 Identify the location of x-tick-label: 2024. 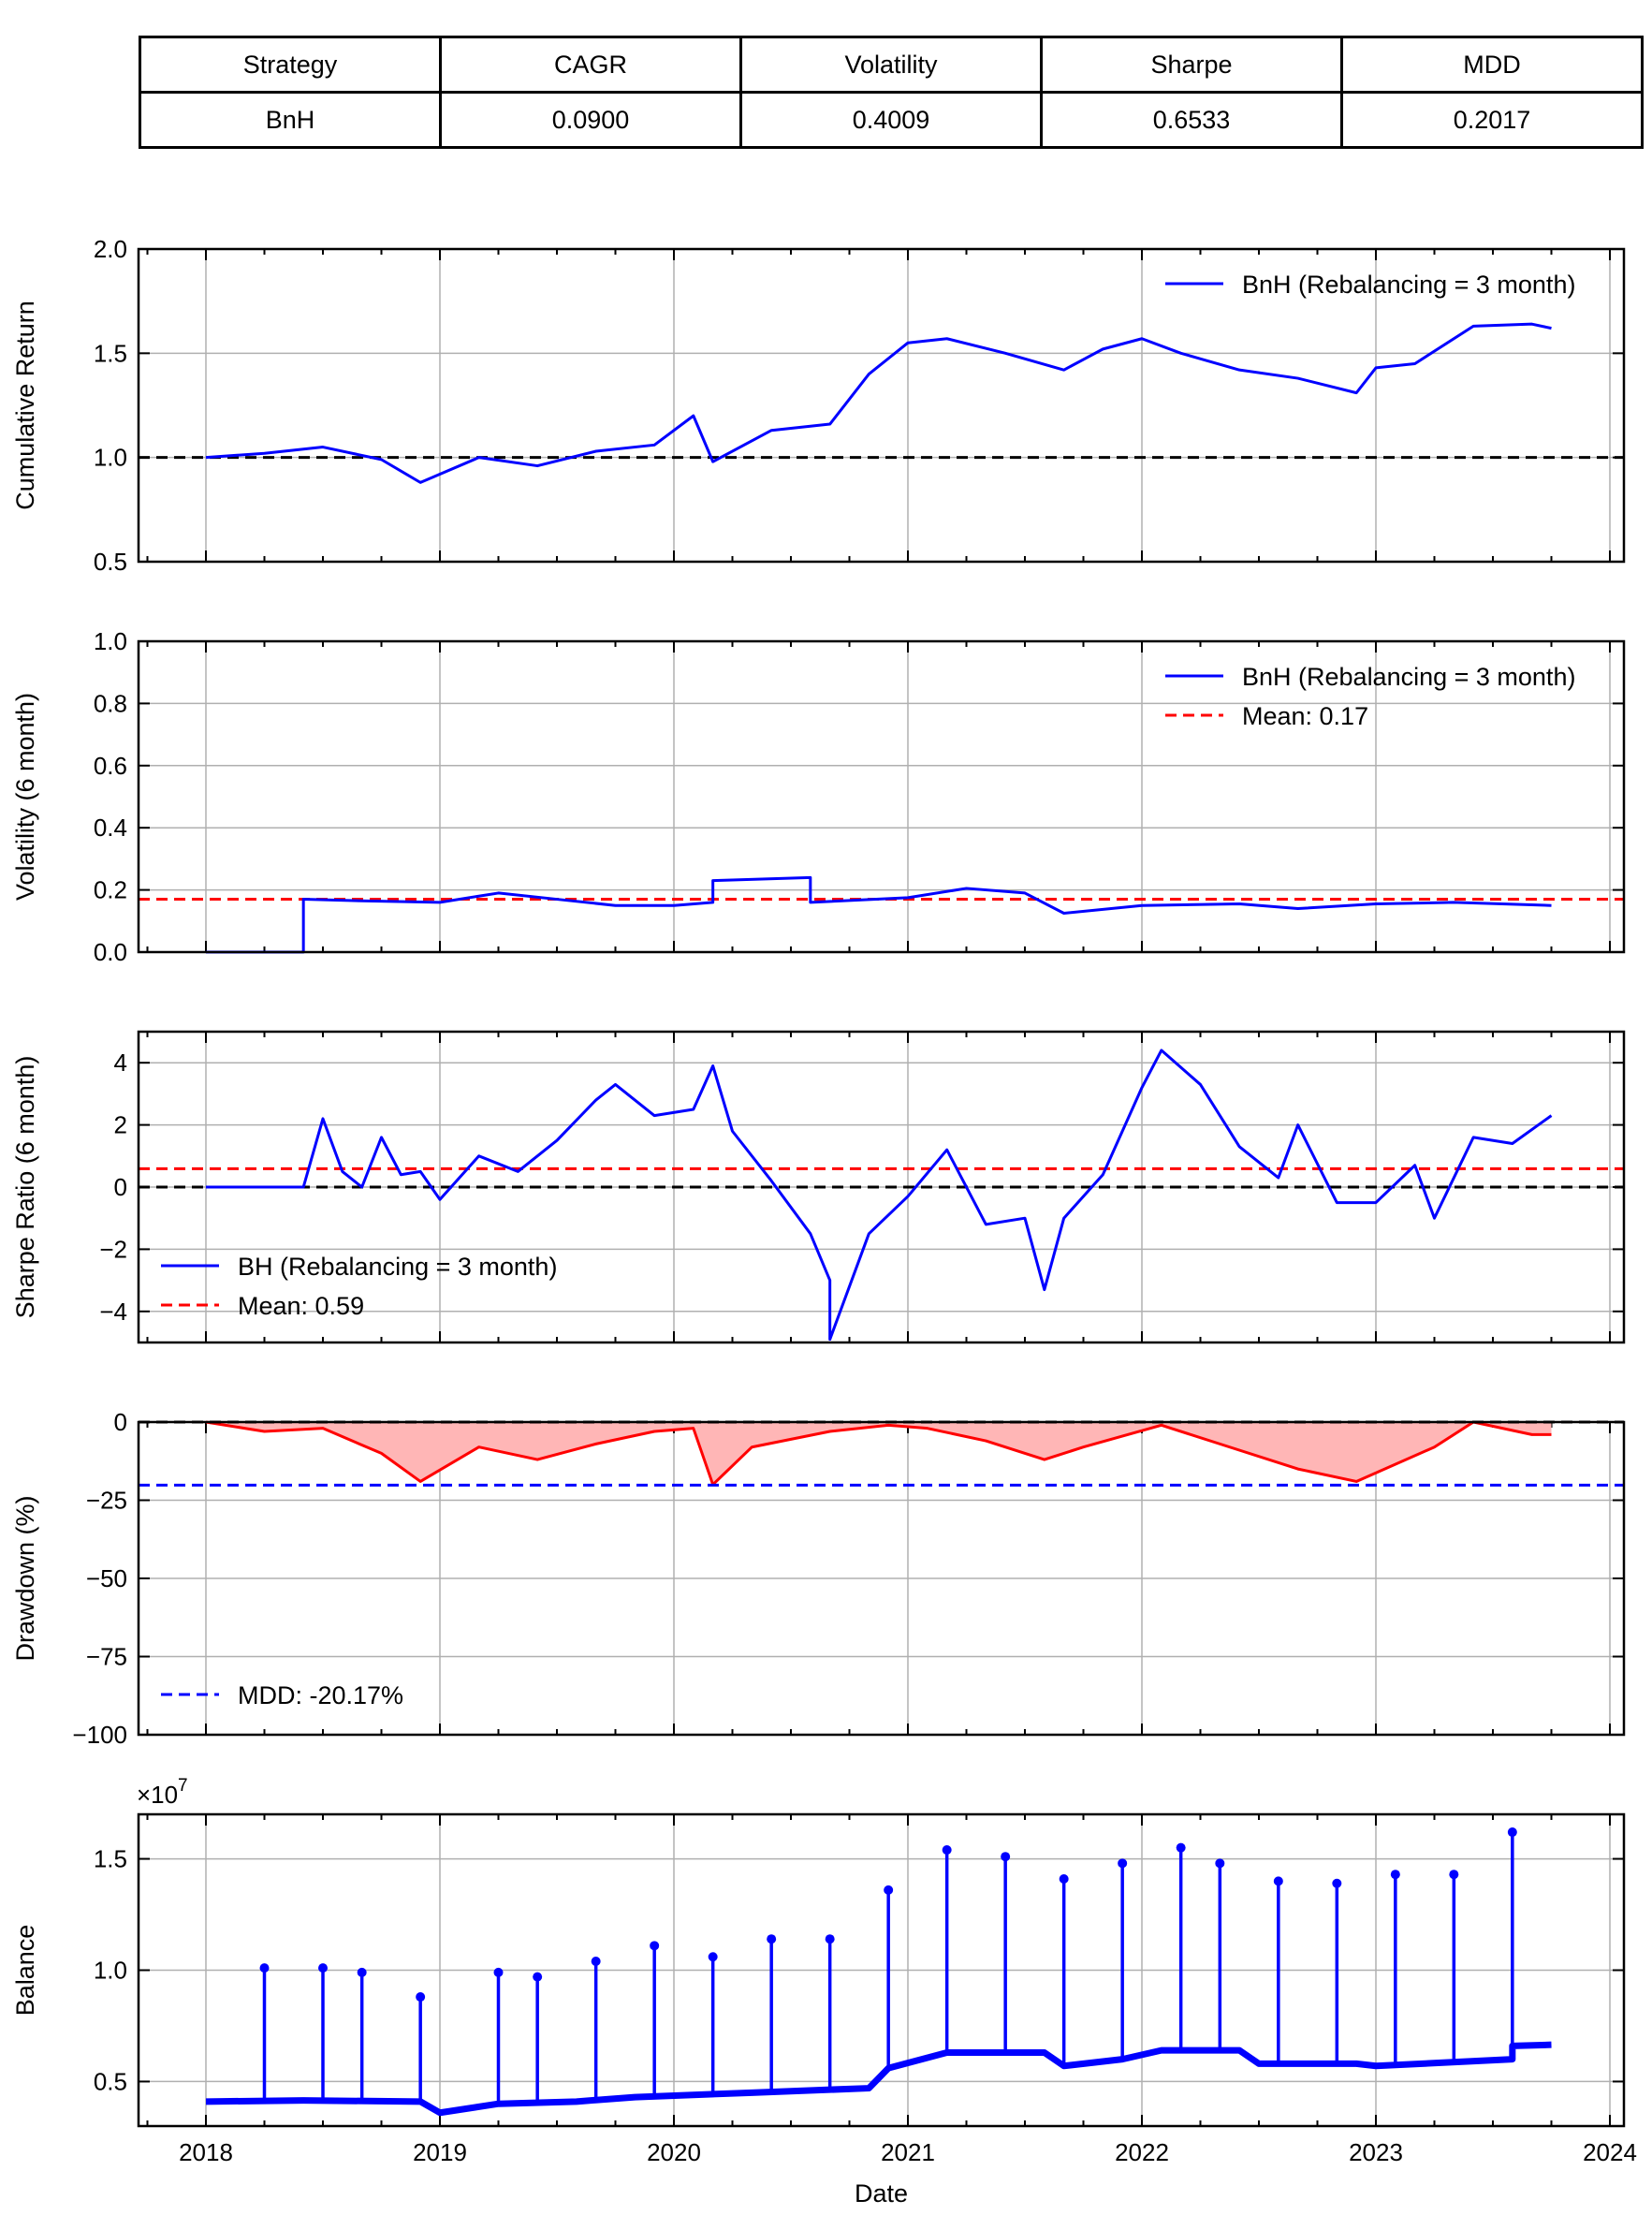
(1610, 2152).